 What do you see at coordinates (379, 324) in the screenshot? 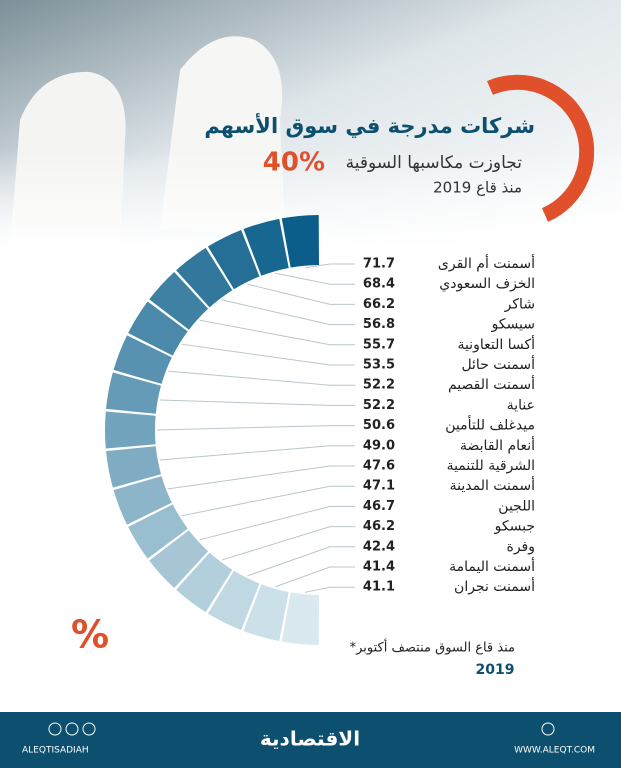
I see `value-label: 56.8` at bounding box center [379, 324].